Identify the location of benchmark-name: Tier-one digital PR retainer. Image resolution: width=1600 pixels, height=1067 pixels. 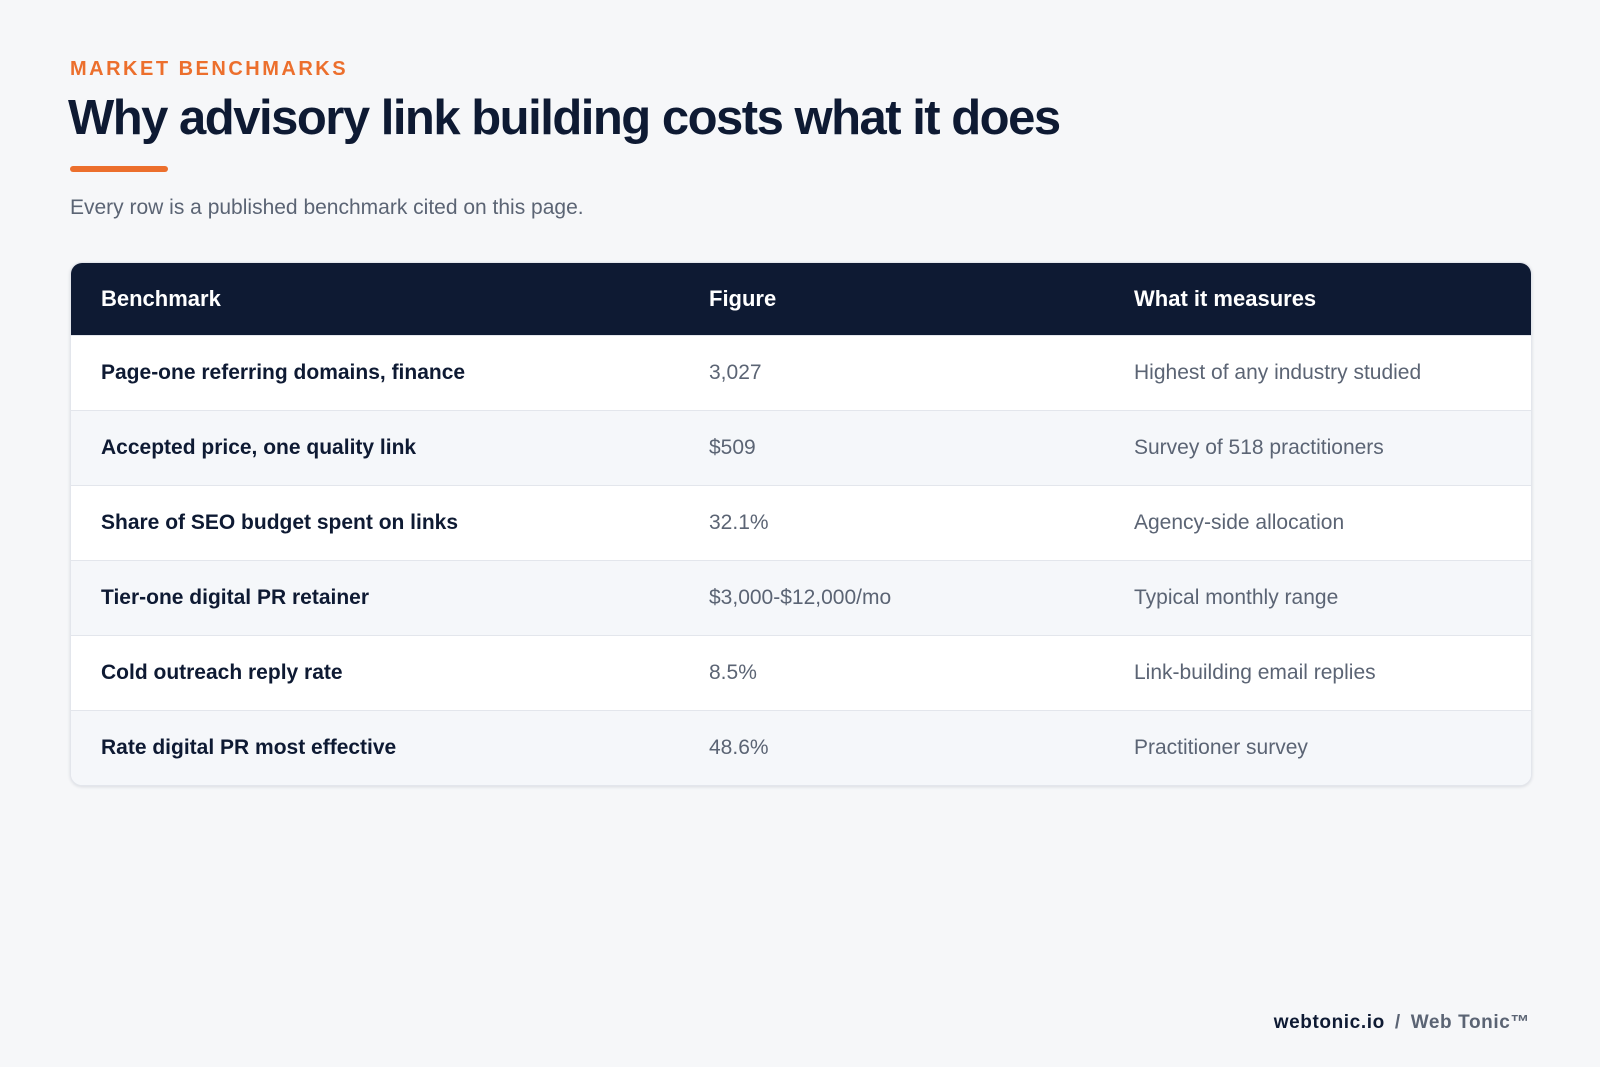
(235, 597).